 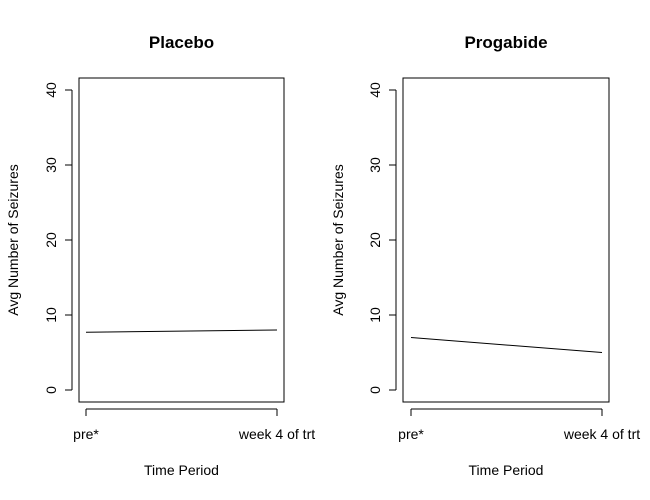 I want to click on panel-title: Progabide, so click(x=505, y=42).